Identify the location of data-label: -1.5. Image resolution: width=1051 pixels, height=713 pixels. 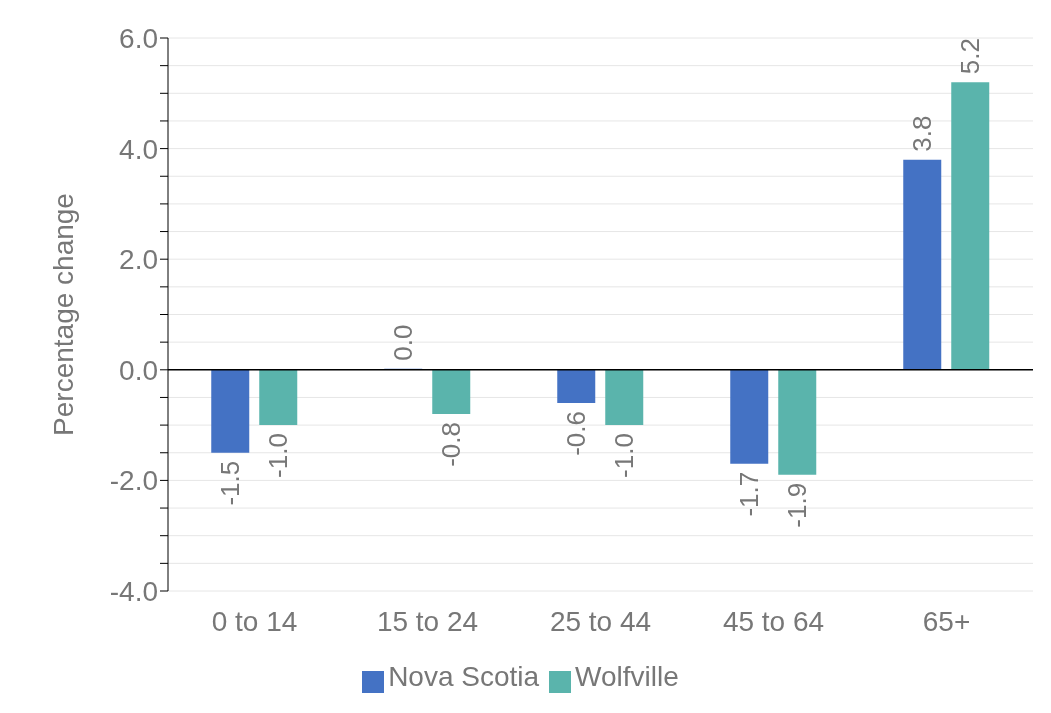
(230, 483).